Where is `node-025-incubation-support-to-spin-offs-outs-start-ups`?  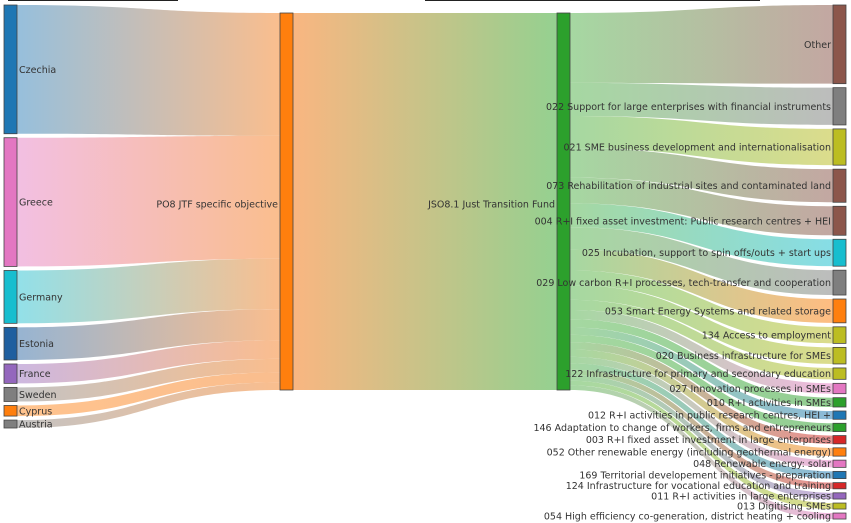 node-025-incubation-support-to-spin-offs-outs-start-ups is located at coordinates (839, 252).